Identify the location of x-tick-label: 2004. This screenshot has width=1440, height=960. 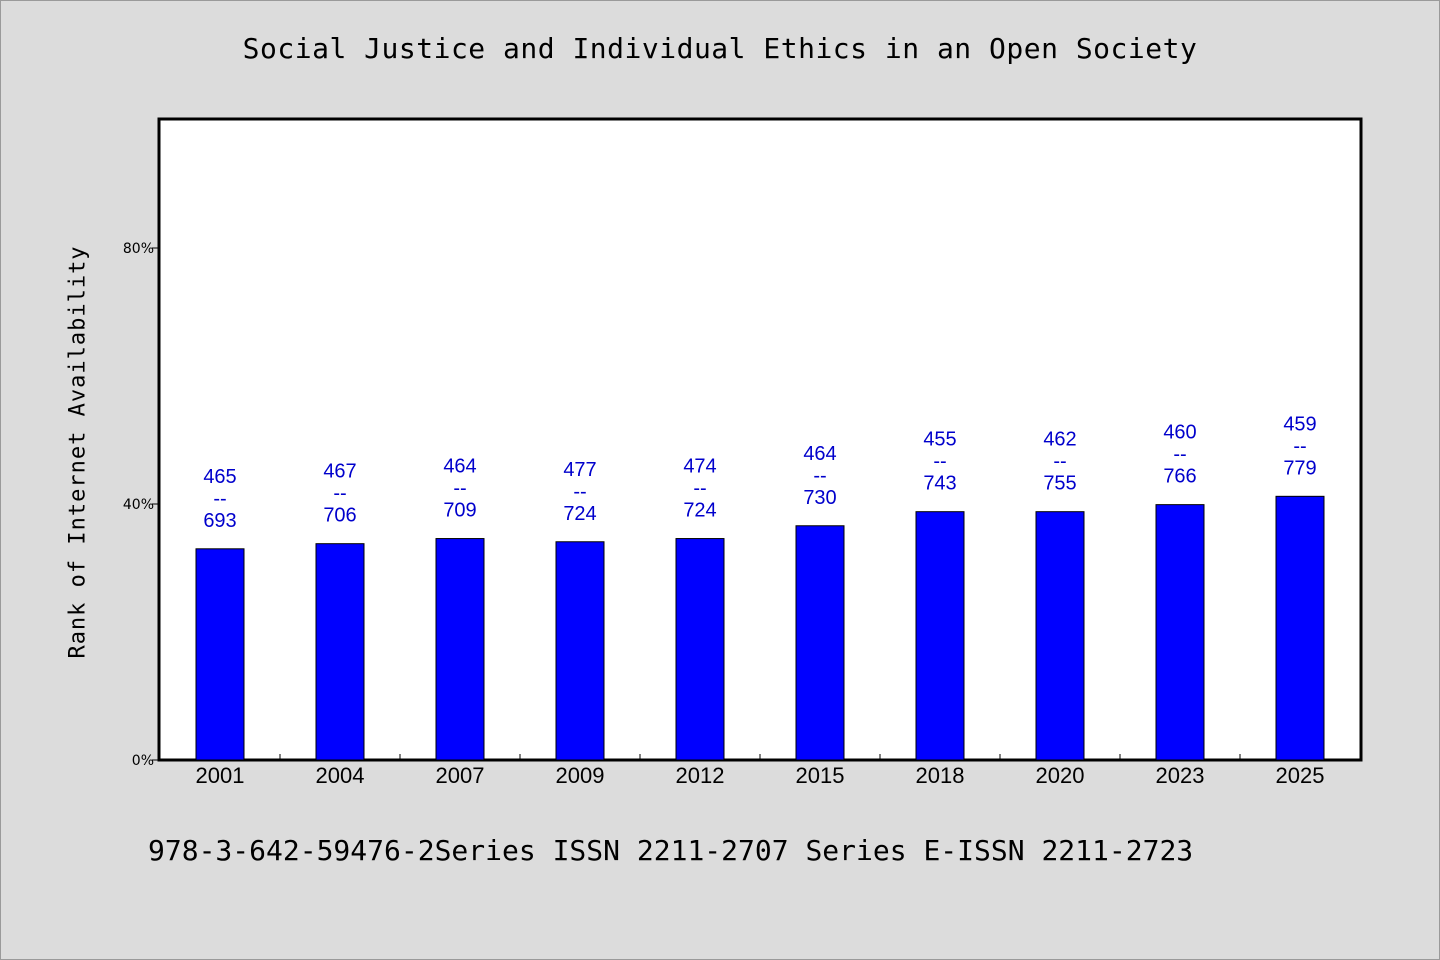
(340, 775).